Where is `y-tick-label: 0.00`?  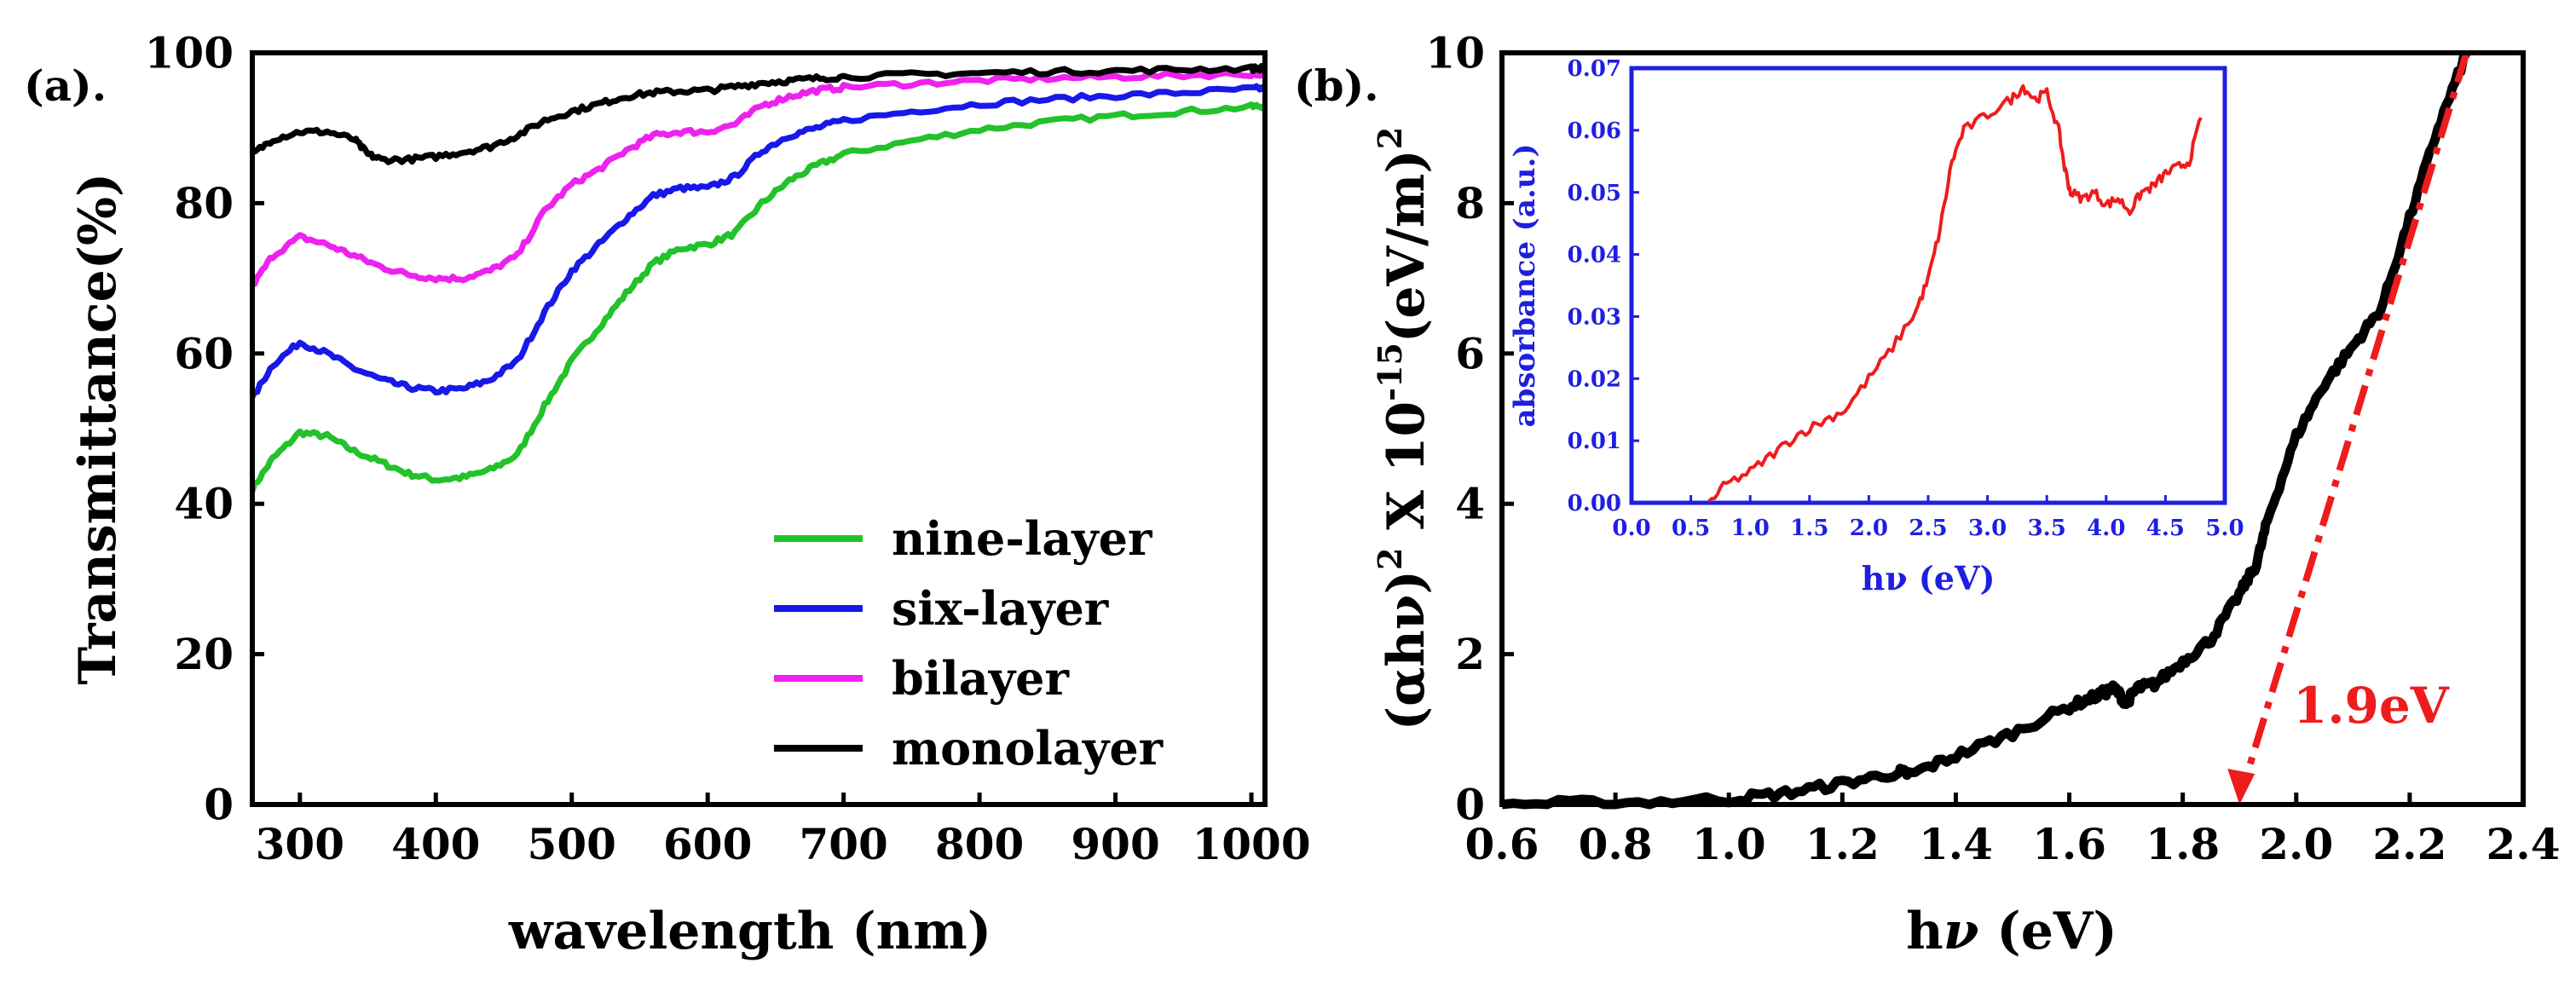
y-tick-label: 0.00 is located at coordinates (1594, 503).